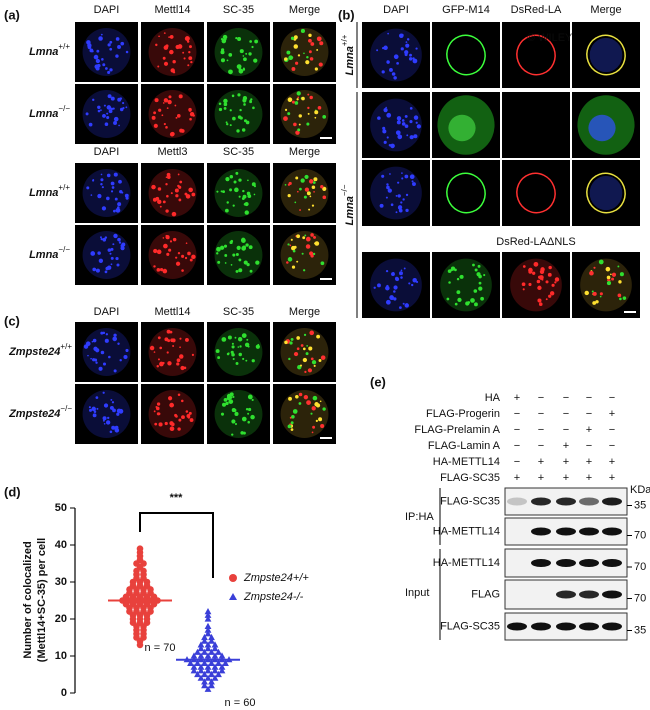  What do you see at coordinates (550, 38) in the screenshot?
I see `watermark: © WILEY` at bounding box center [550, 38].